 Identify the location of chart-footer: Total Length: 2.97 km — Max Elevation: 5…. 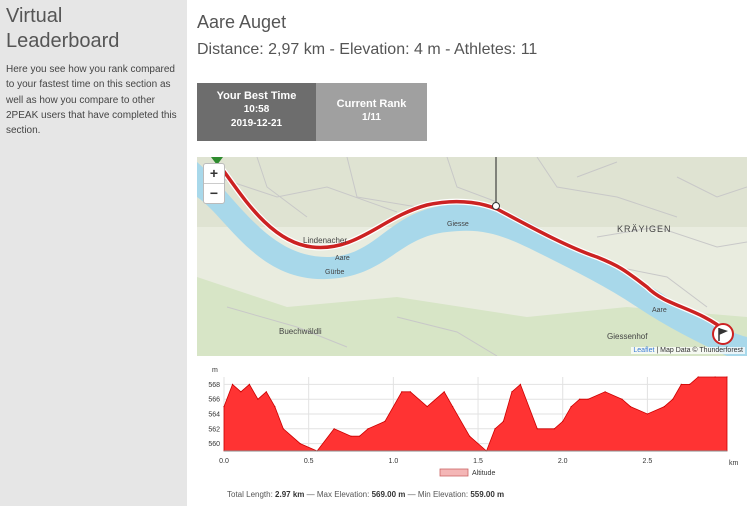
(365, 494).